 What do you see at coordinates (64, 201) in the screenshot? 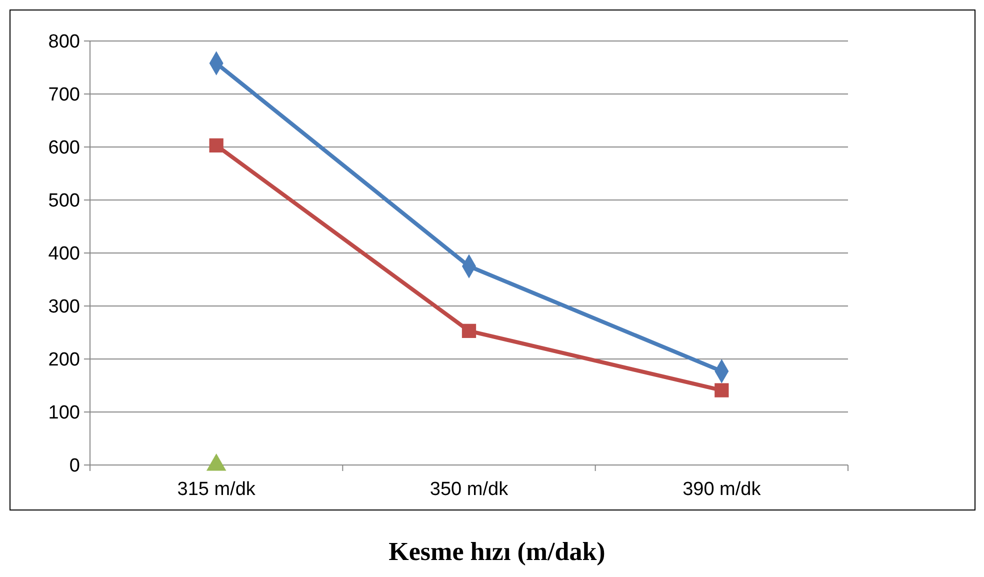
I see `y-tick-label: 500` at bounding box center [64, 201].